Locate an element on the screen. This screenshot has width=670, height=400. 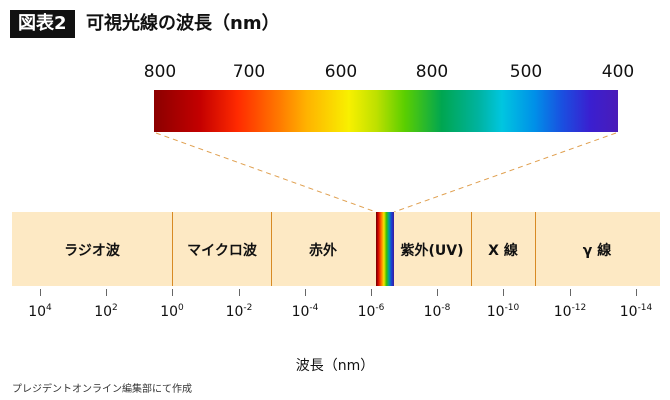
tick-label: 10⁻¹⁴ is located at coordinates (636, 311).